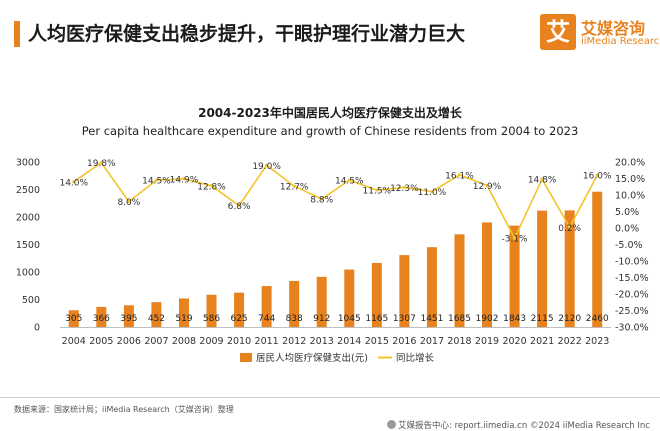  Describe the element at coordinates (627, 212) in the screenshot. I see `y-right-tick-label: 5.0%` at that location.